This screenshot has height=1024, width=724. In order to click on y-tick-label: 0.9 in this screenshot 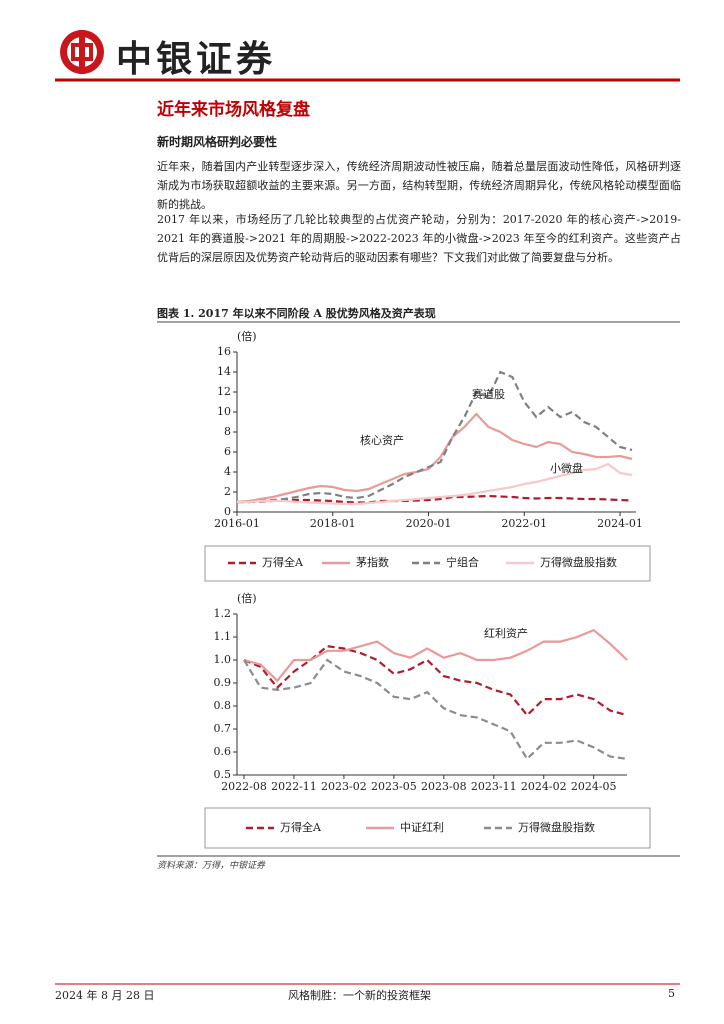, I will do `click(223, 682)`.